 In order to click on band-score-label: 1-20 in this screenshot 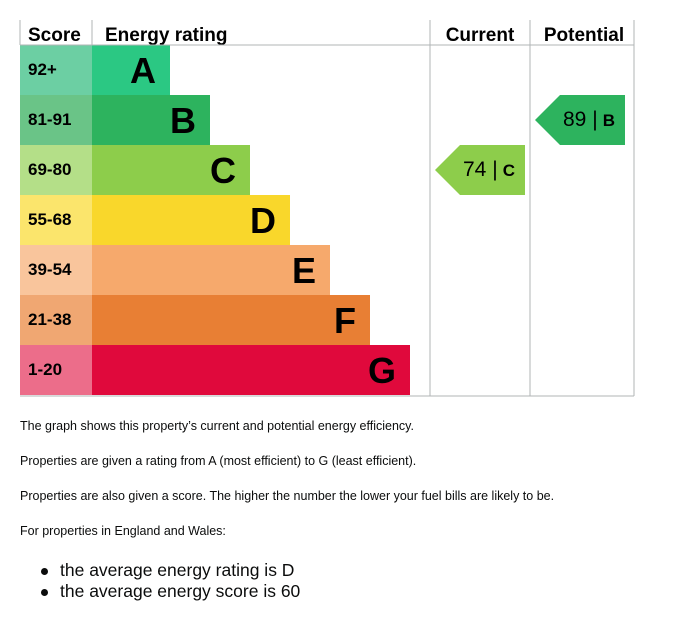, I will do `click(45, 369)`.